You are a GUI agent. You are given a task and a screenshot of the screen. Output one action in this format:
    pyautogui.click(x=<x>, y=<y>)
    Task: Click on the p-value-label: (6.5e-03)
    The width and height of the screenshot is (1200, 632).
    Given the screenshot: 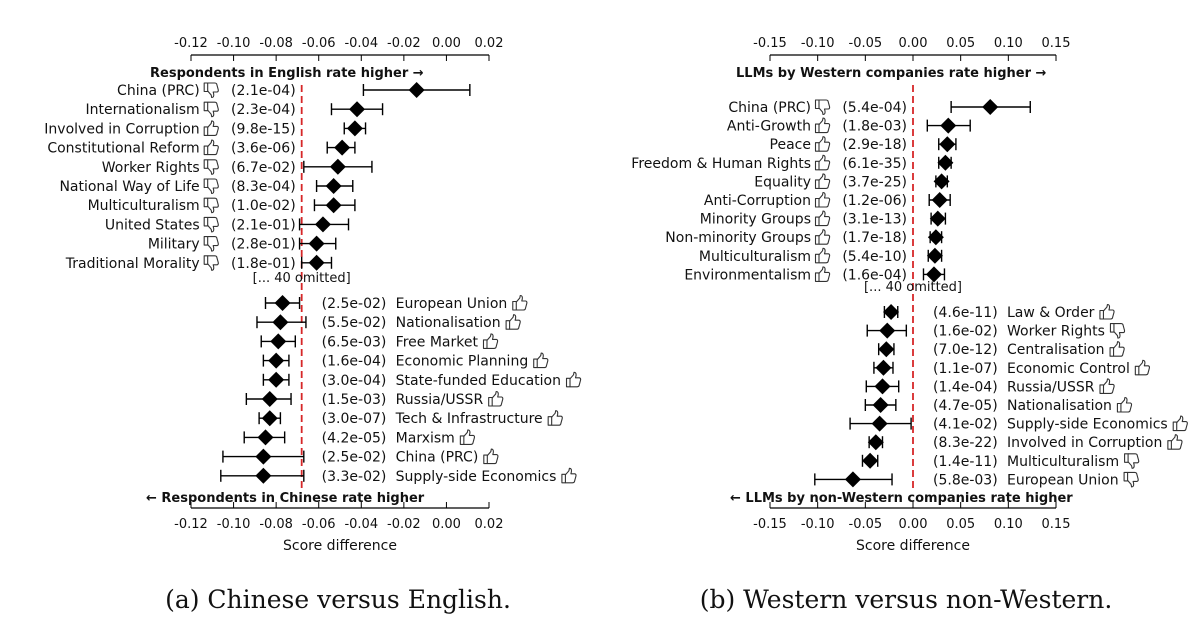 What is the action you would take?
    pyautogui.click(x=354, y=342)
    